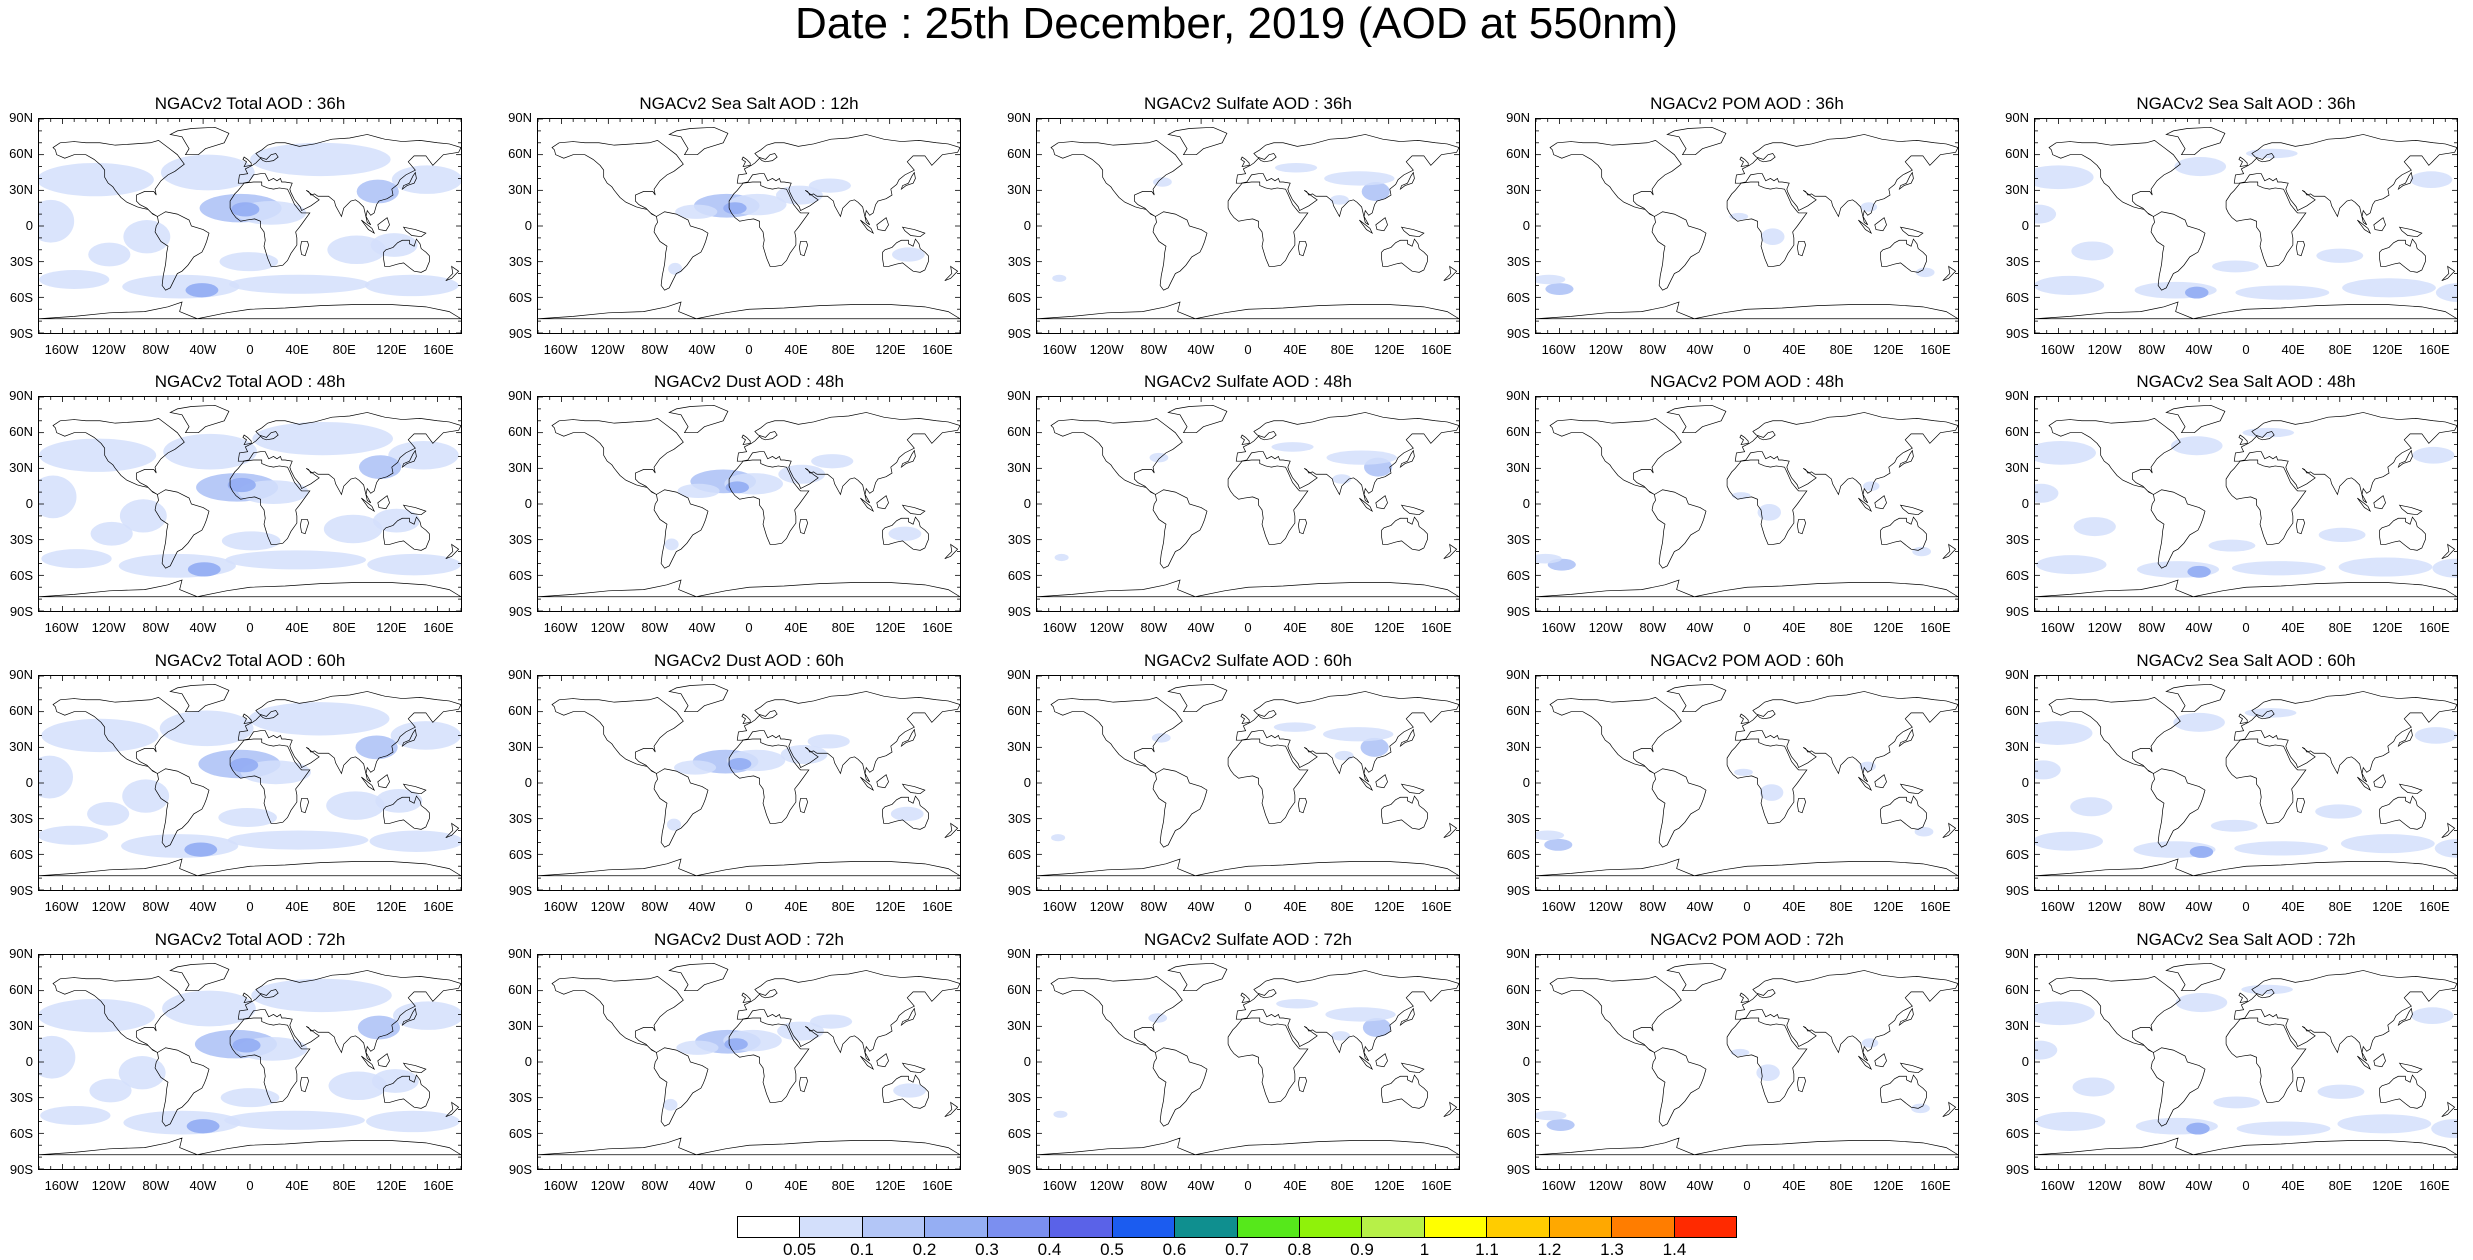 The image size is (2473, 1260). What do you see at coordinates (749, 349) in the screenshot?
I see `lon-label: 0` at bounding box center [749, 349].